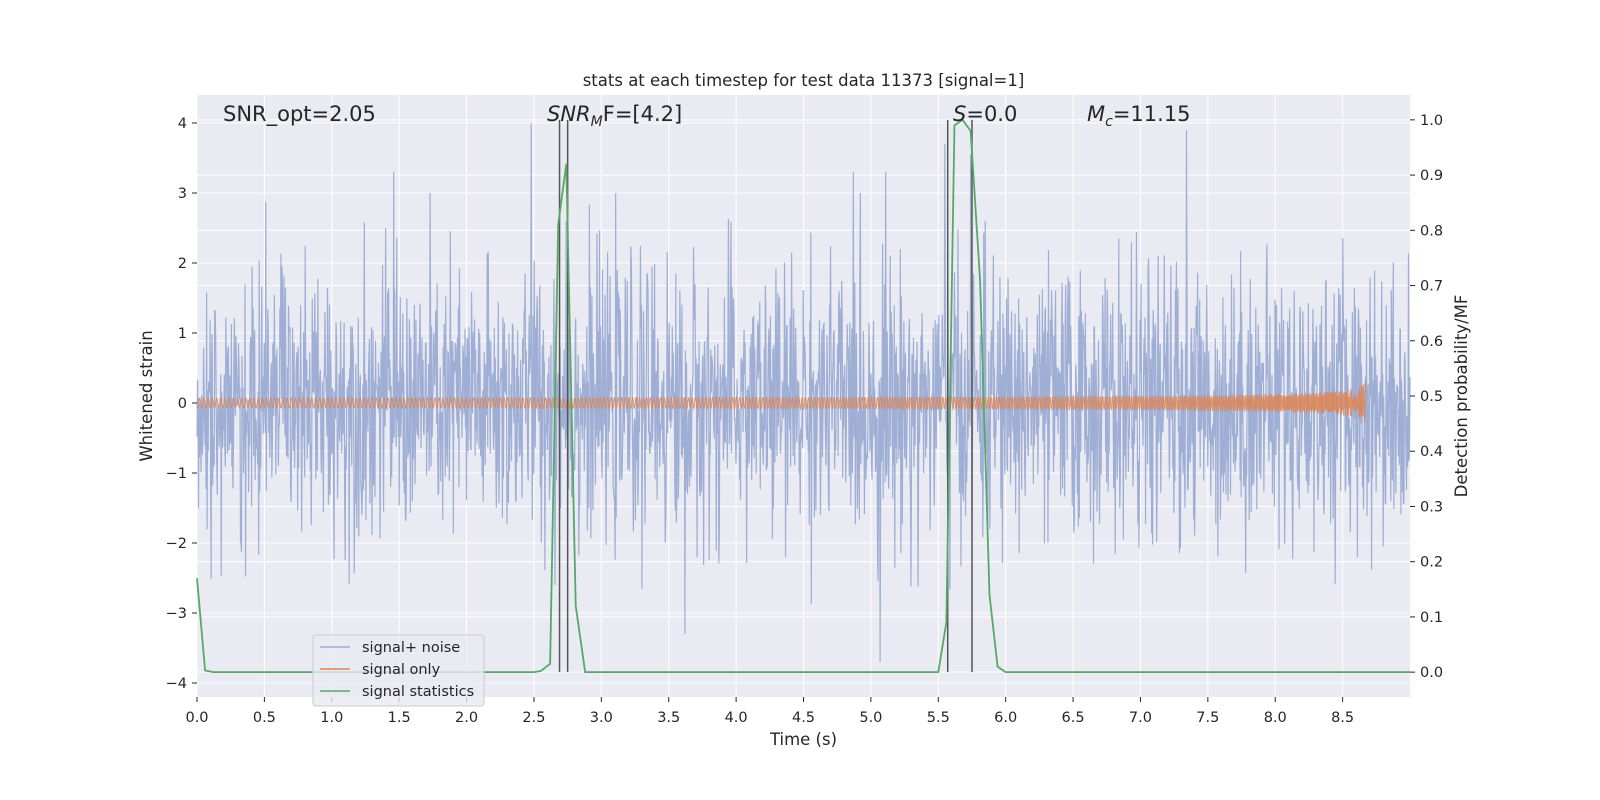 Image resolution: width=1600 pixels, height=800 pixels. Describe the element at coordinates (959, 114) in the screenshot. I see `annotation-s-main: S` at that location.